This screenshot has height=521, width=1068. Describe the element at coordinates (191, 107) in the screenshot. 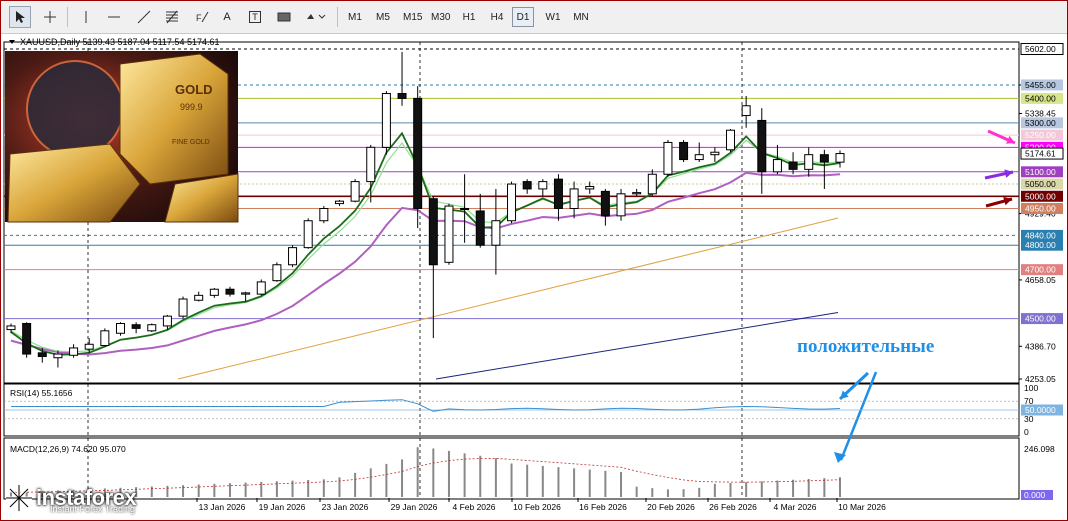

I see `gold-purity-text: 999.9` at that location.